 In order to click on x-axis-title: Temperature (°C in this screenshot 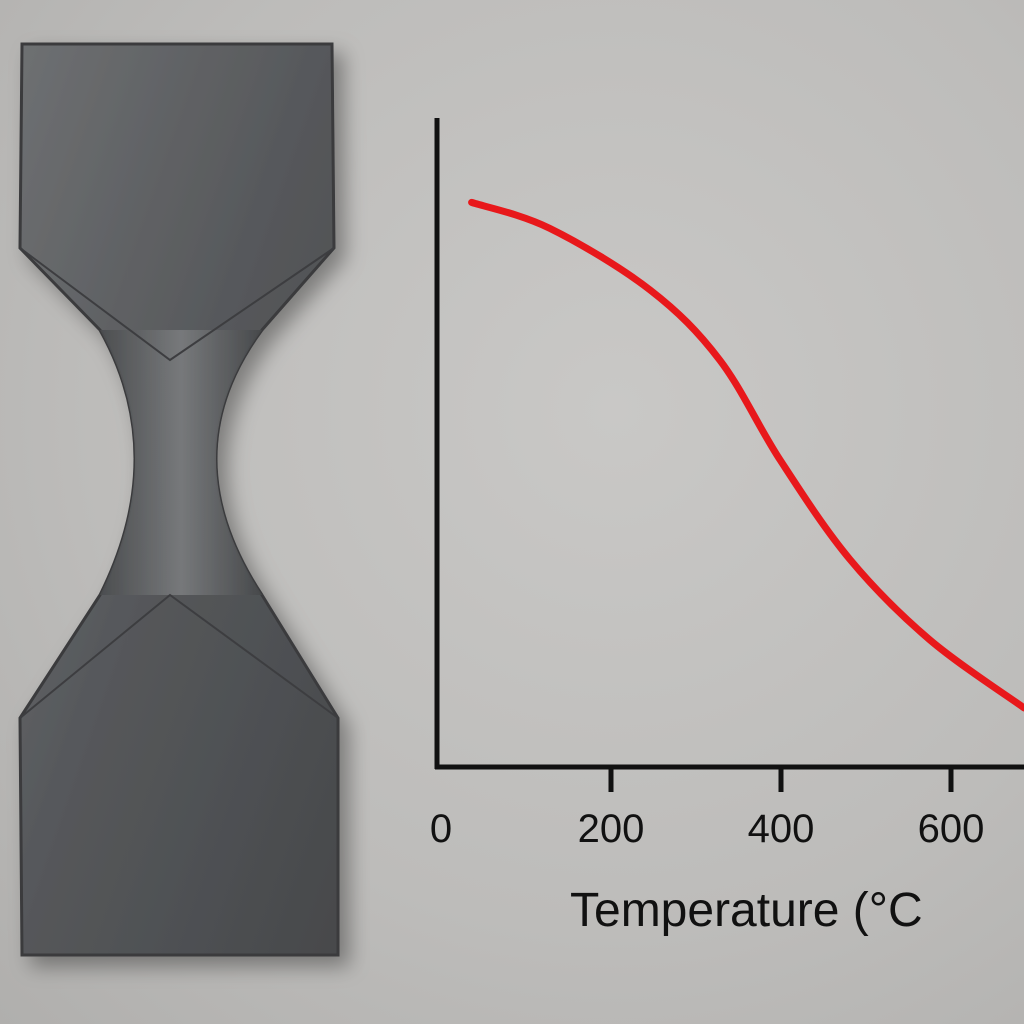, I will do `click(746, 910)`.